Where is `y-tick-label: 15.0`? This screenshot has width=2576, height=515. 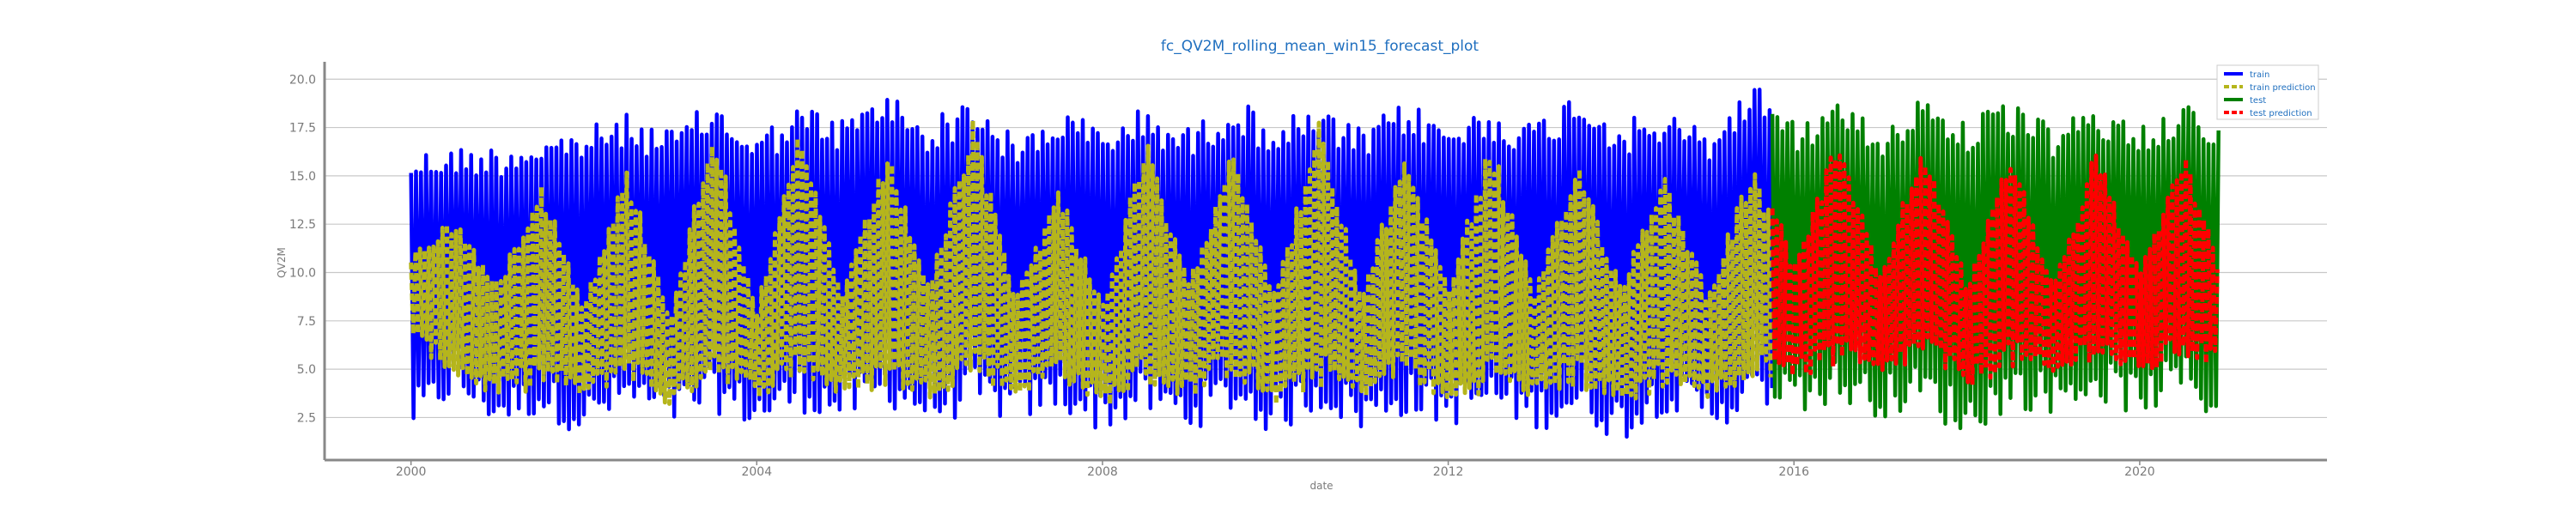
y-tick-label: 15.0 is located at coordinates (302, 177).